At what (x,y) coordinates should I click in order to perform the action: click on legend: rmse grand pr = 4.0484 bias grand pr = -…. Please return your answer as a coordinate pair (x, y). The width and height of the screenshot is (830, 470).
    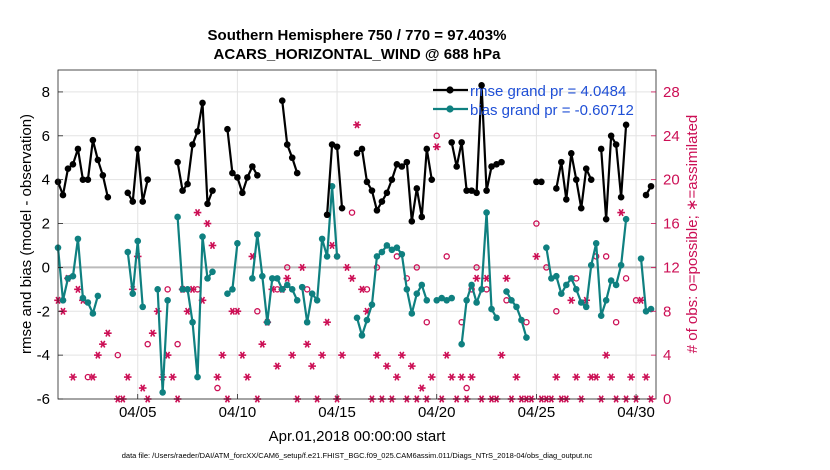
    Looking at the image, I should click on (533, 101).